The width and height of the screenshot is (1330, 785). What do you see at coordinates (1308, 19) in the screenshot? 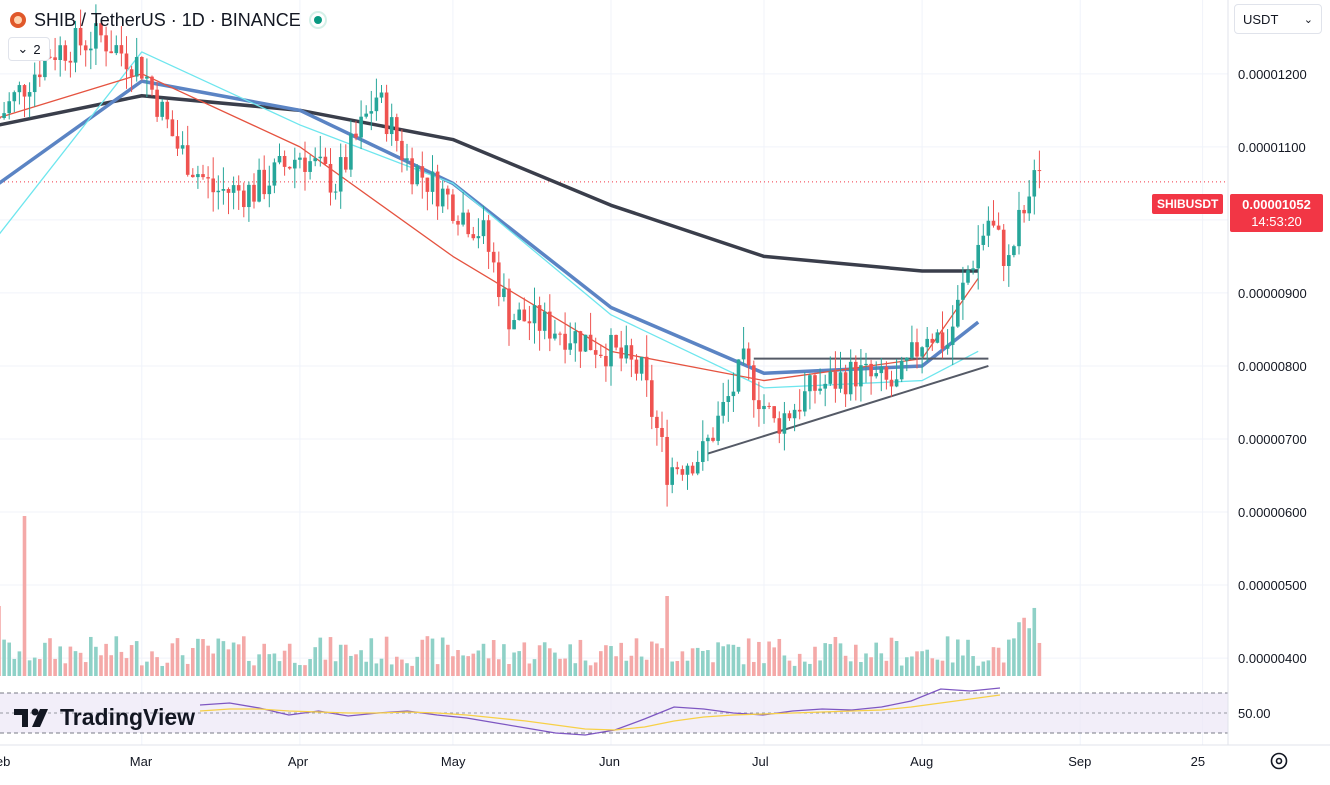
I see `chevron-down-icon: ⌄` at bounding box center [1308, 19].